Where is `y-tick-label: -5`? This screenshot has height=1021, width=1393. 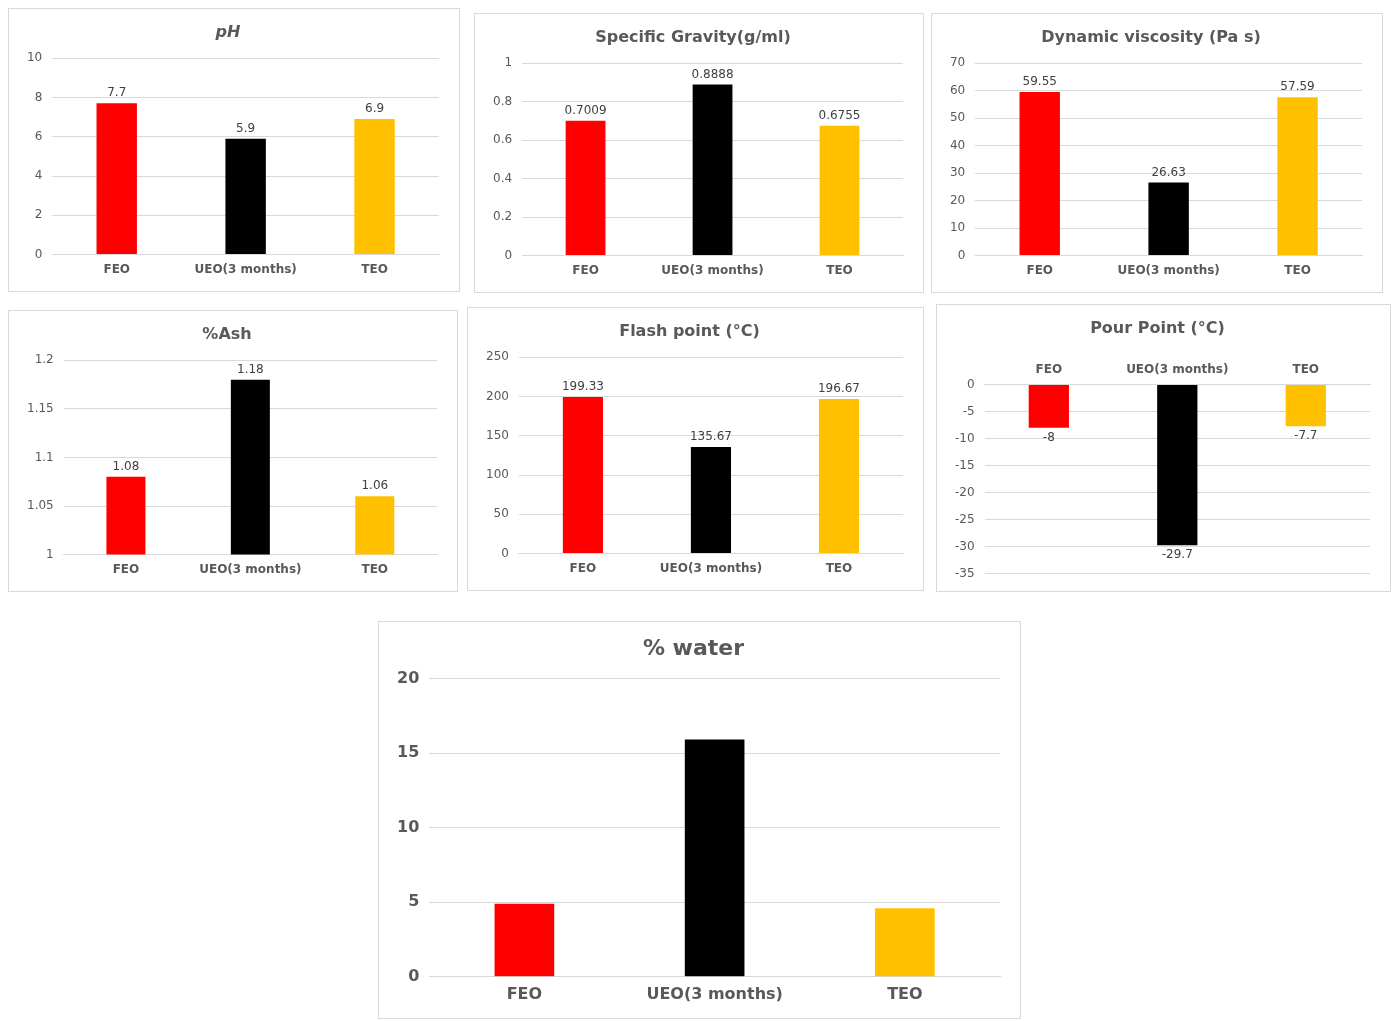
y-tick-label: -5 is located at coordinates (968, 410).